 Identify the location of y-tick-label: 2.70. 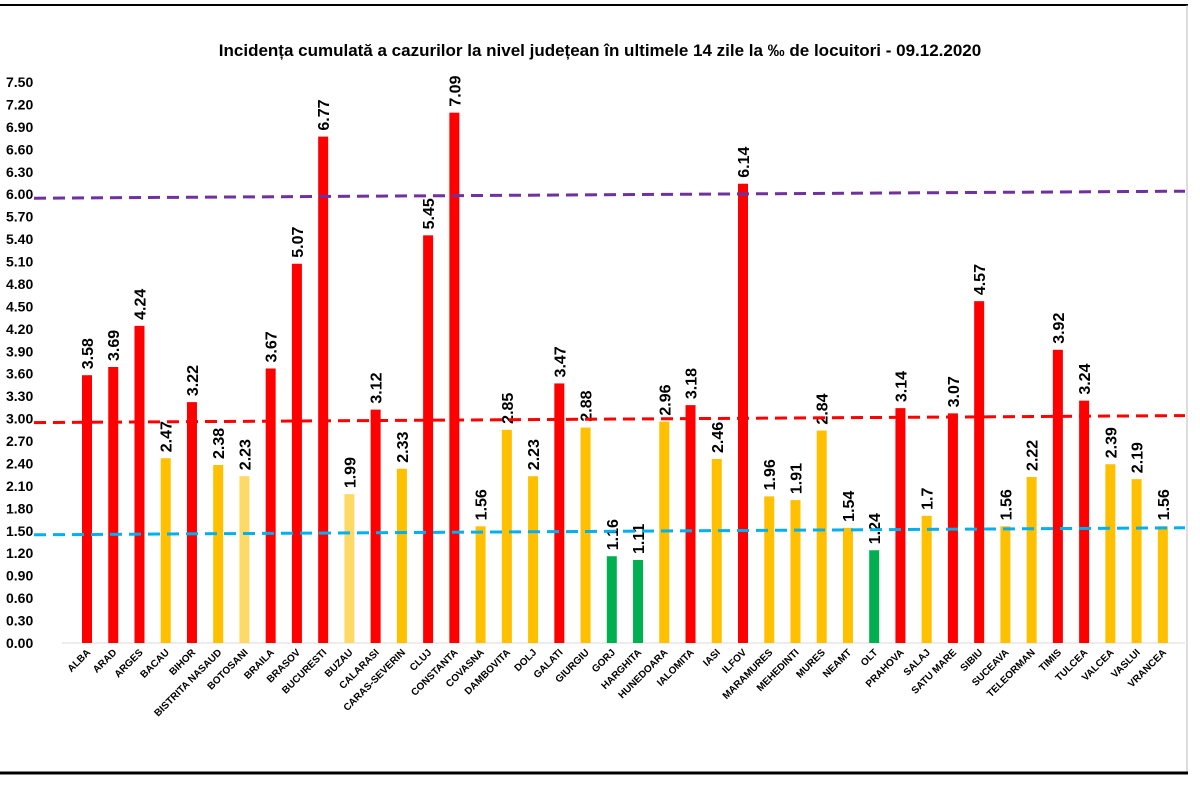
(19, 441).